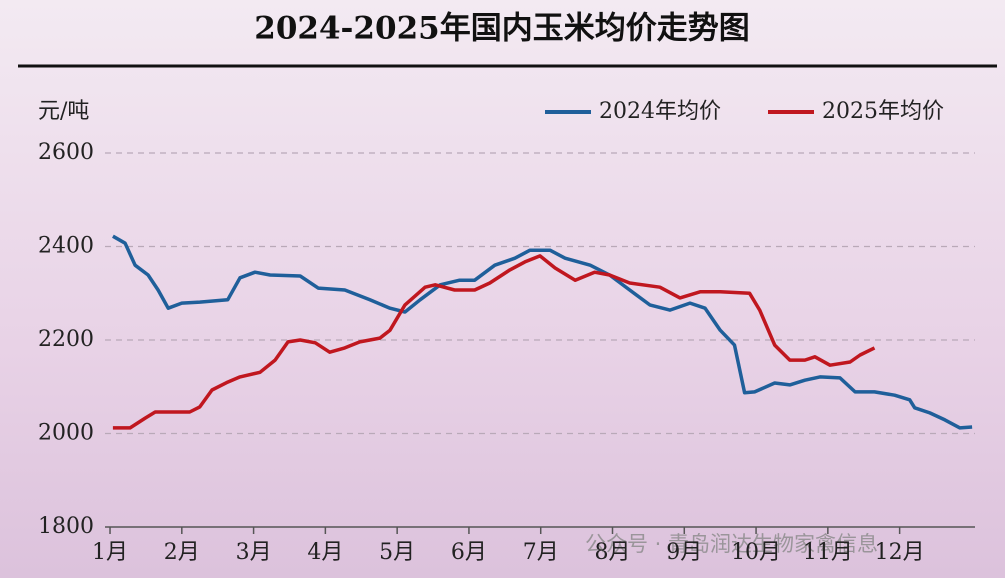  I want to click on y-axis-label: 元/吨, so click(63, 111).